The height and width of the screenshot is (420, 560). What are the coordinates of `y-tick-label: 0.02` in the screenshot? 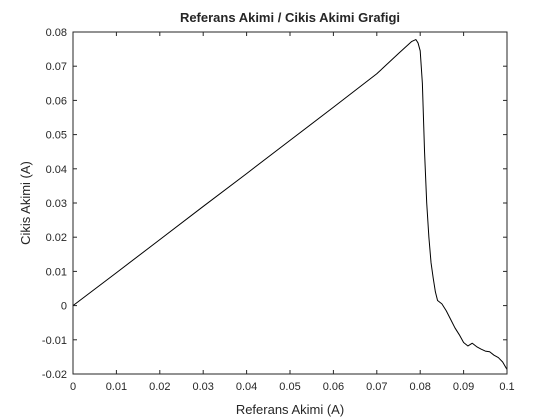 It's located at (56, 238).